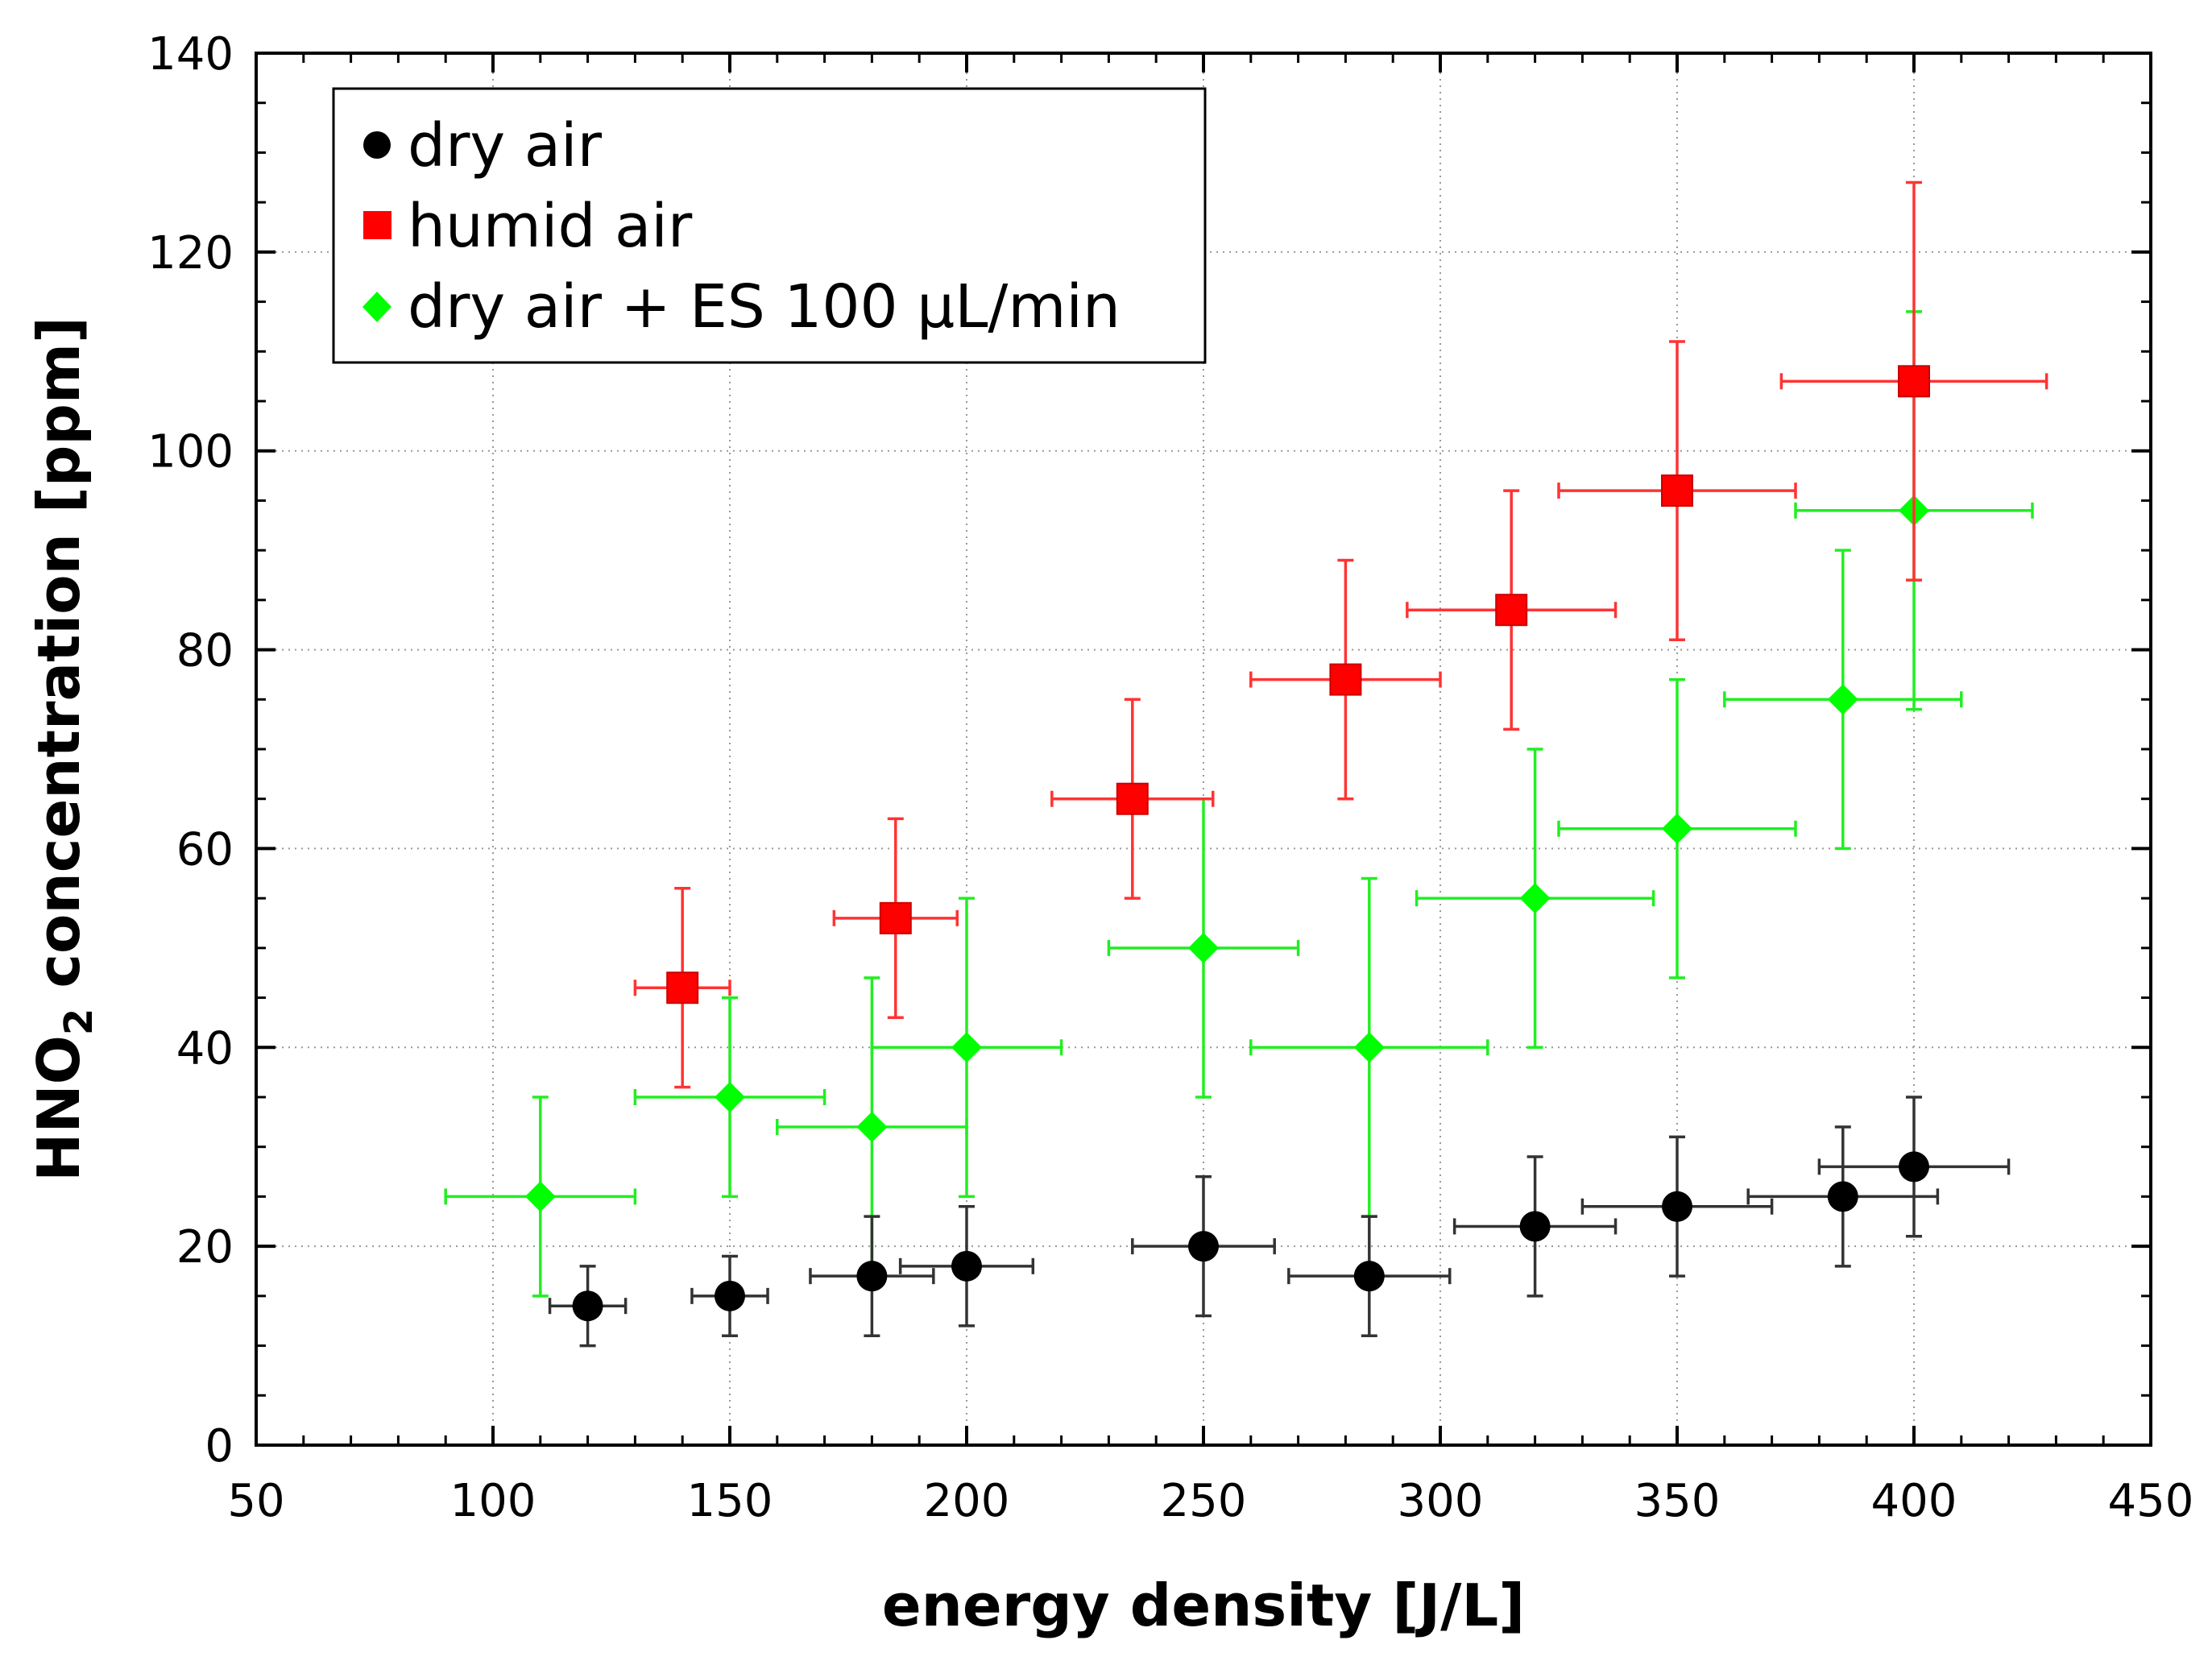  I want to click on y-tick-label: 40, so click(205, 1048).